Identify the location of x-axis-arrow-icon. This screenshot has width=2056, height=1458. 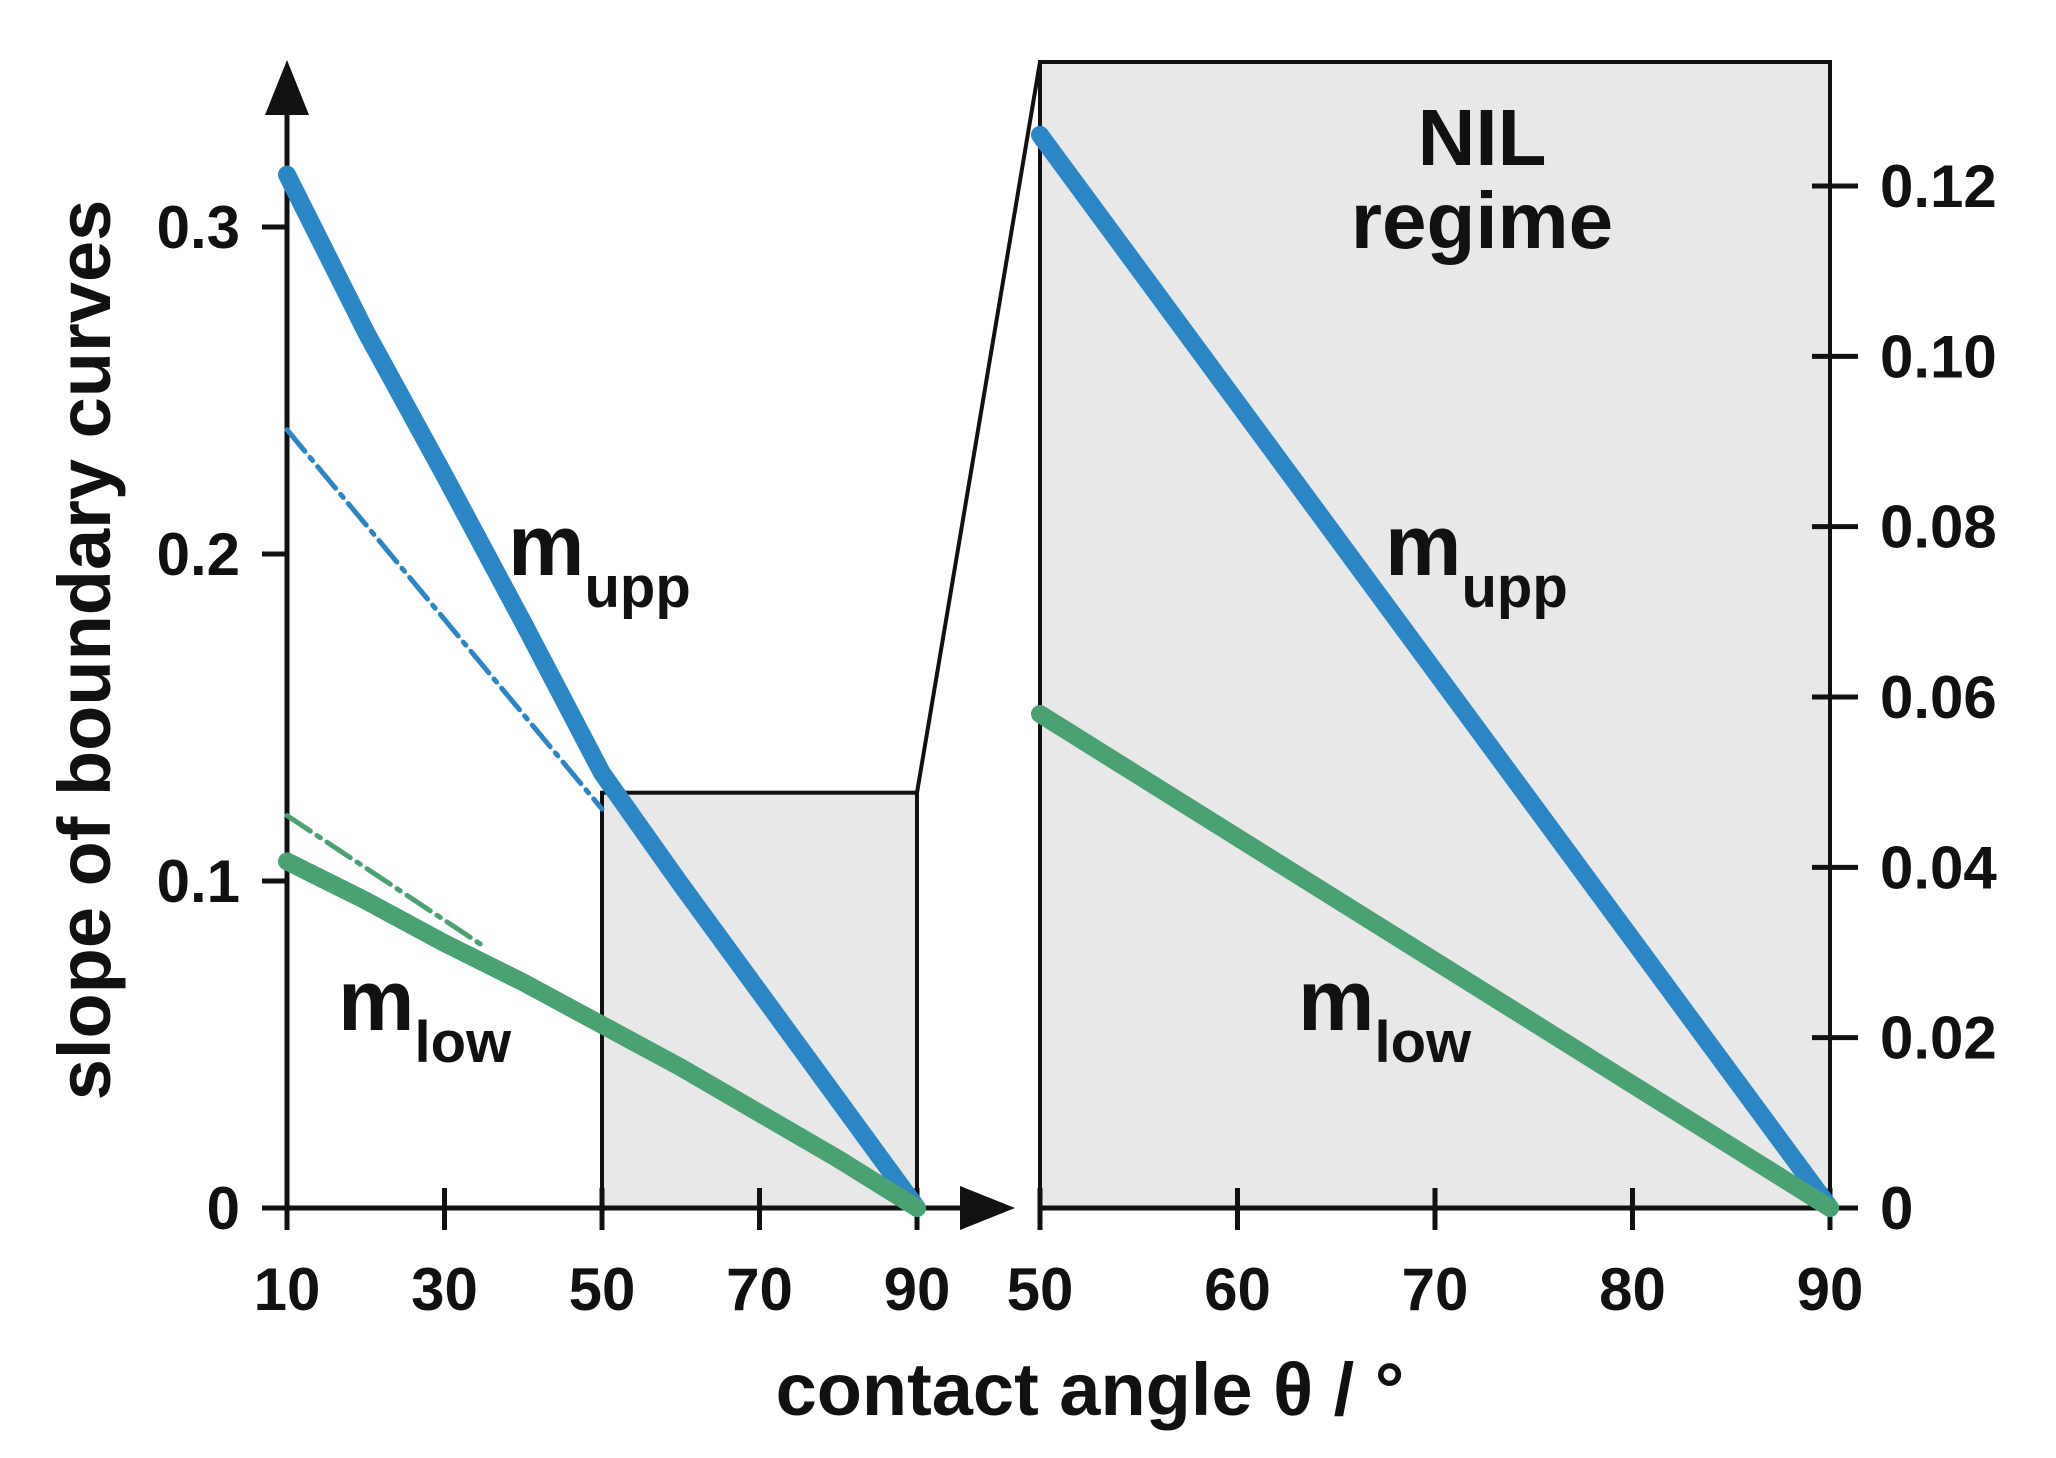
(987, 1208).